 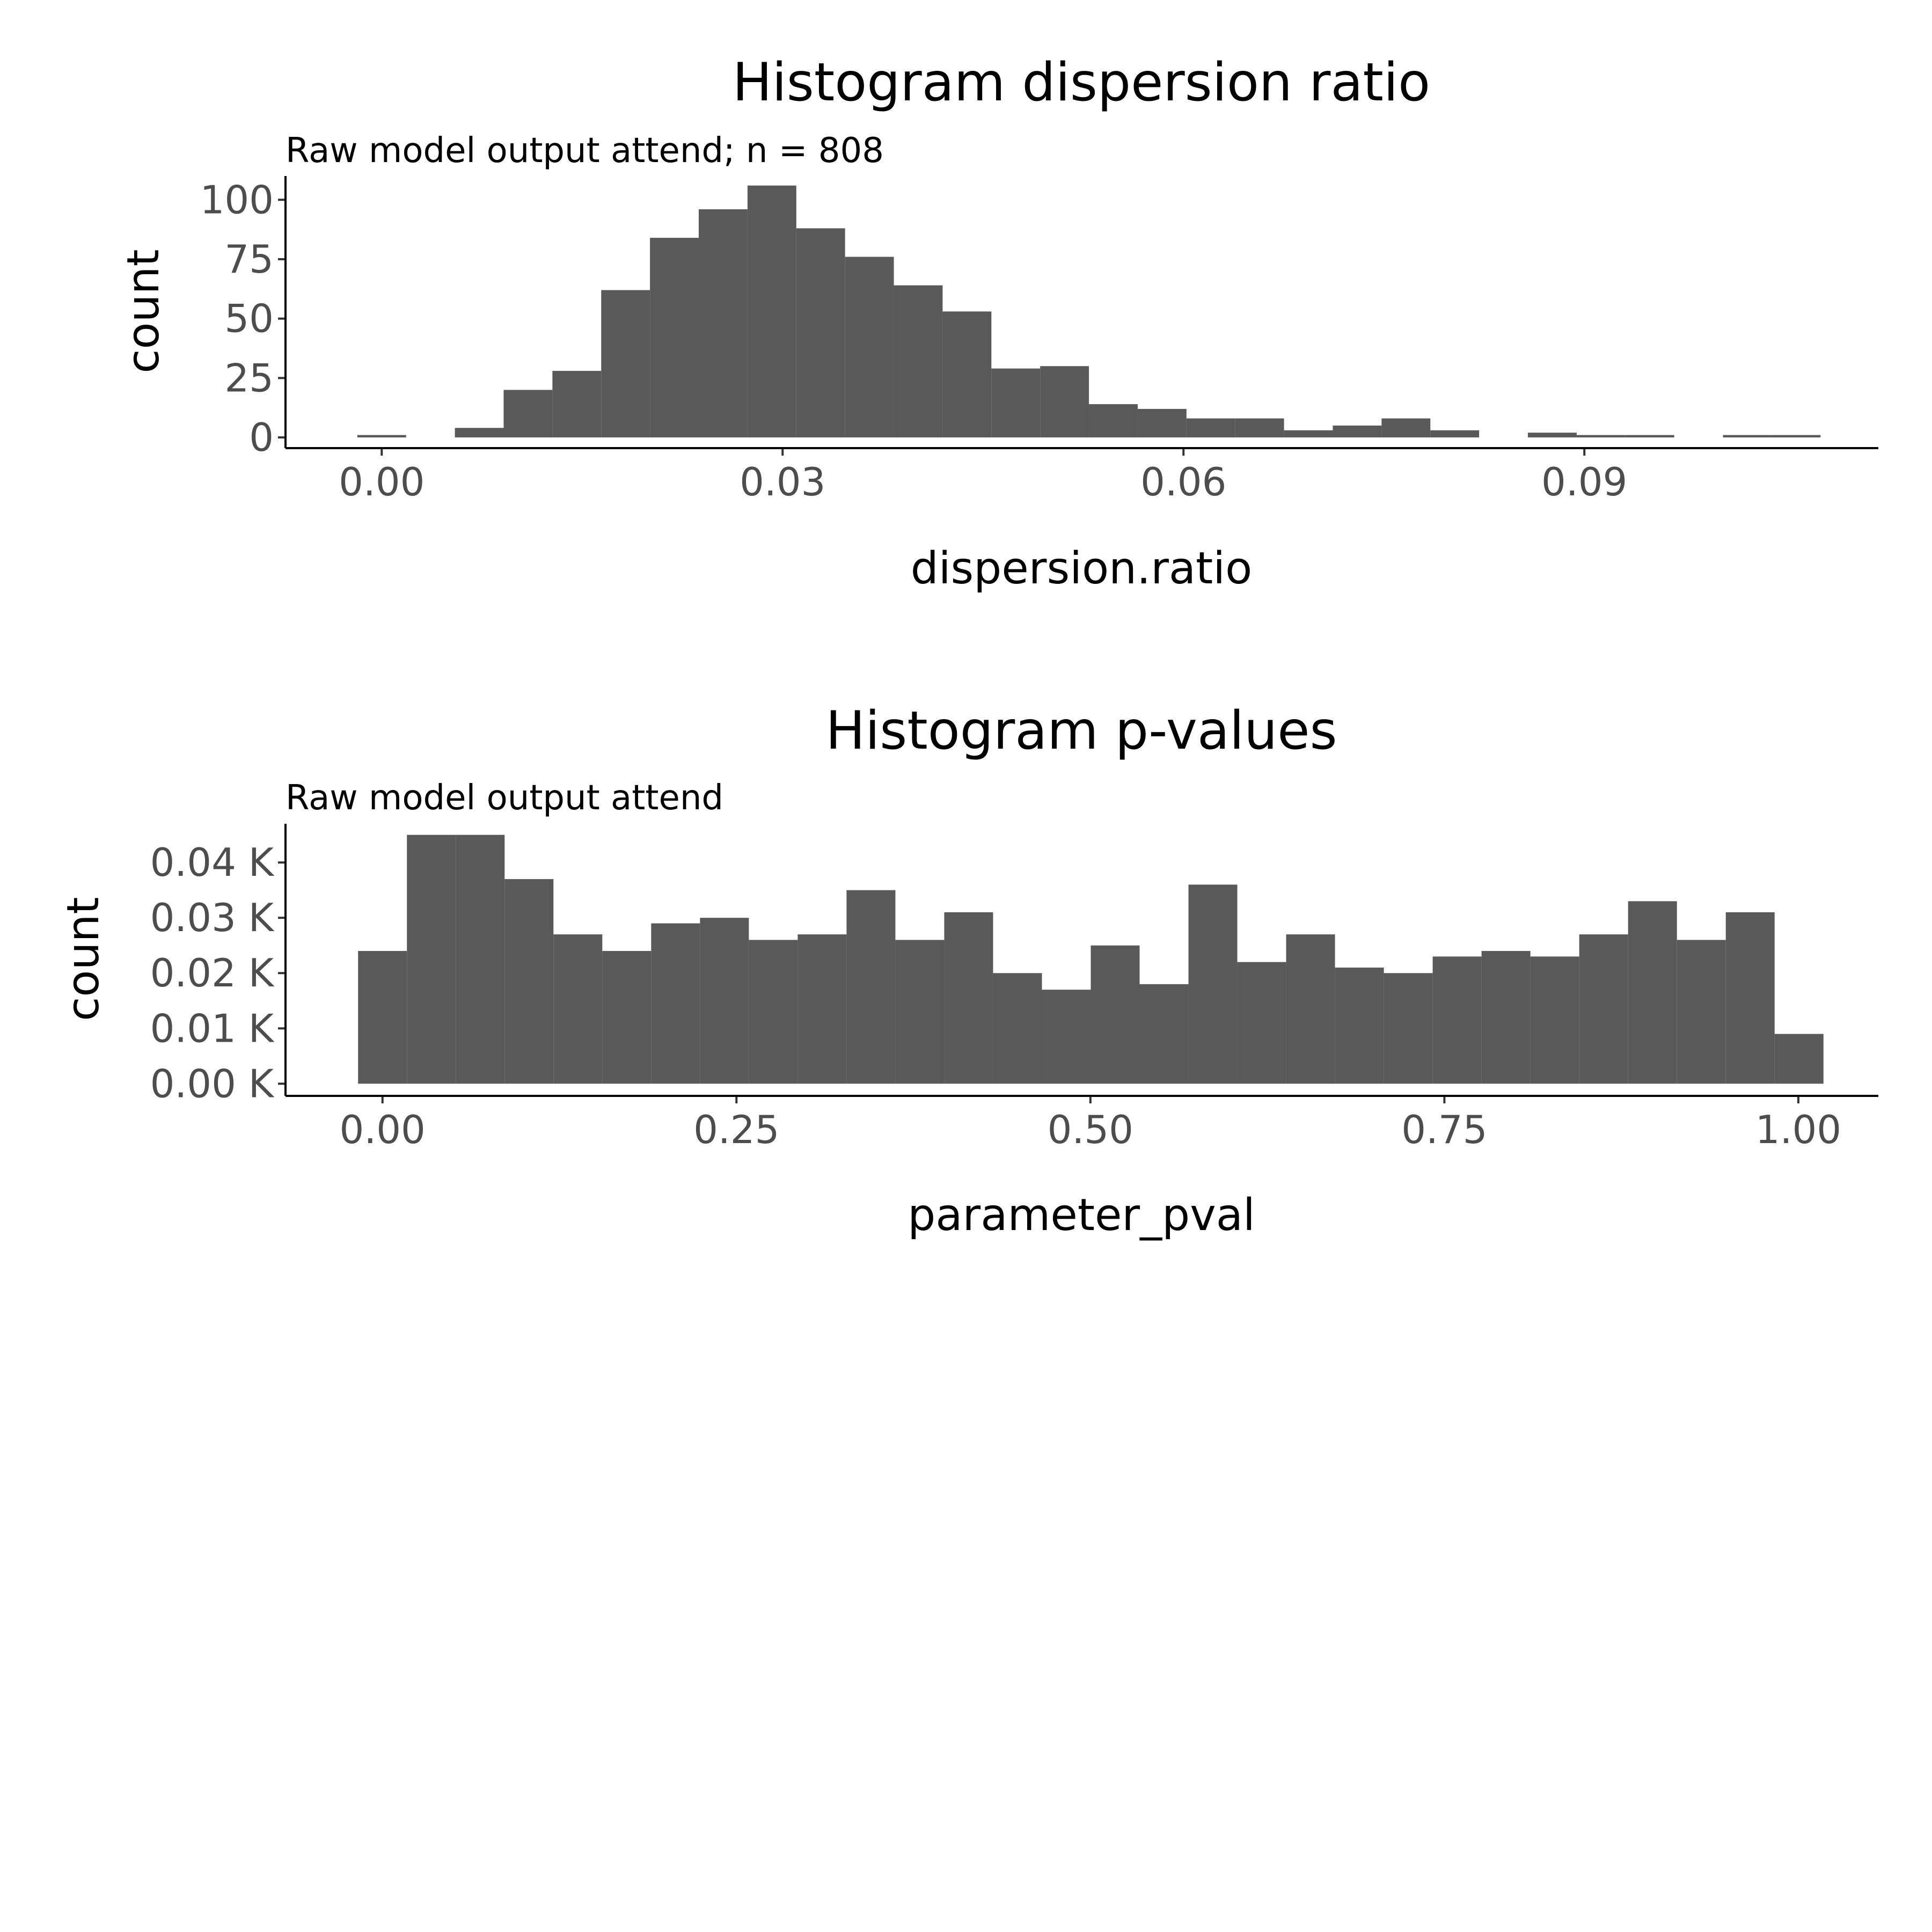 I want to click on axis-ticks: 0.00 0.03 0.06 0.09 0 25 50 75 100, so click(x=914, y=340).